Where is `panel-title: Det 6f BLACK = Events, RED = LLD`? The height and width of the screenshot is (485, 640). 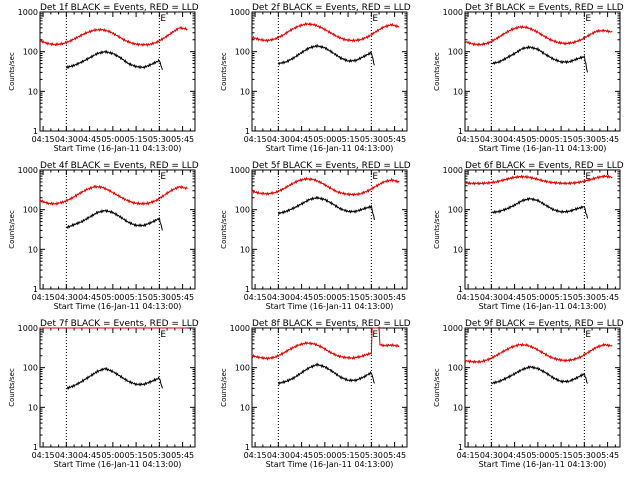
panel-title: Det 6f BLACK = Events, RED = LLD is located at coordinates (544, 166).